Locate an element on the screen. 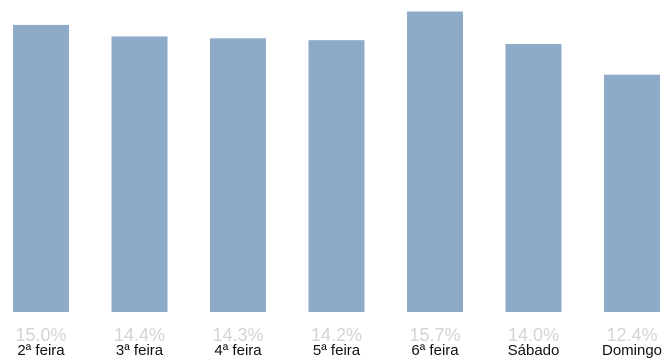 The image size is (665, 358). value-label-5: 14.0% is located at coordinates (533, 335).